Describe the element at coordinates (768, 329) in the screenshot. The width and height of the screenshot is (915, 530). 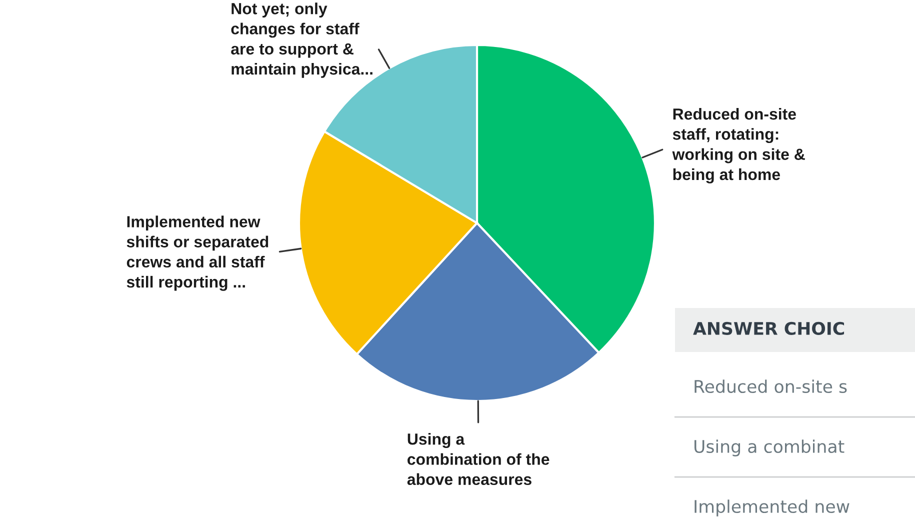
I see `text: ANSWER CHOIC` at that location.